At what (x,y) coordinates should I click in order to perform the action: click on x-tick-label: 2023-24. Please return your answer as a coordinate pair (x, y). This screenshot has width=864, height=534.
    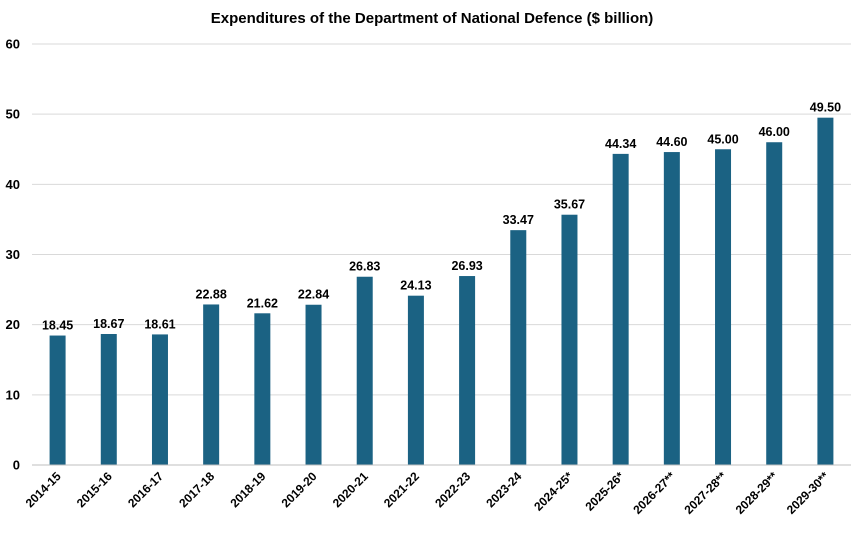
    Looking at the image, I should click on (503, 489).